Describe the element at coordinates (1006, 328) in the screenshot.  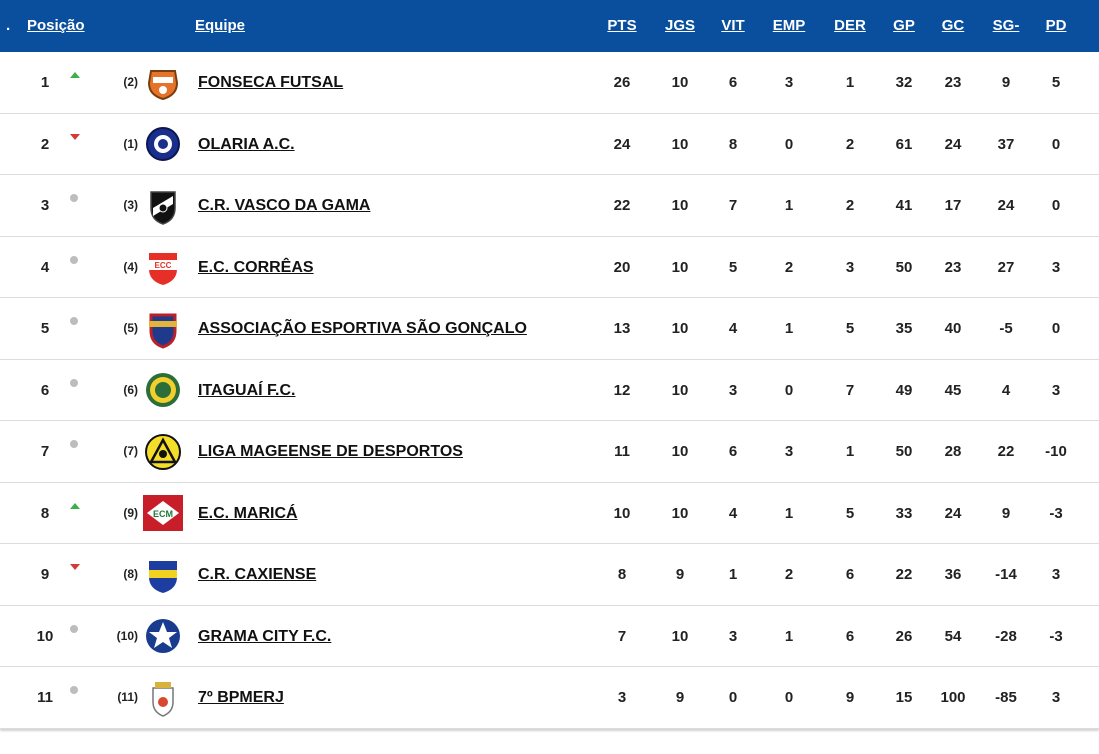
I see `goal-difference: -5` at that location.